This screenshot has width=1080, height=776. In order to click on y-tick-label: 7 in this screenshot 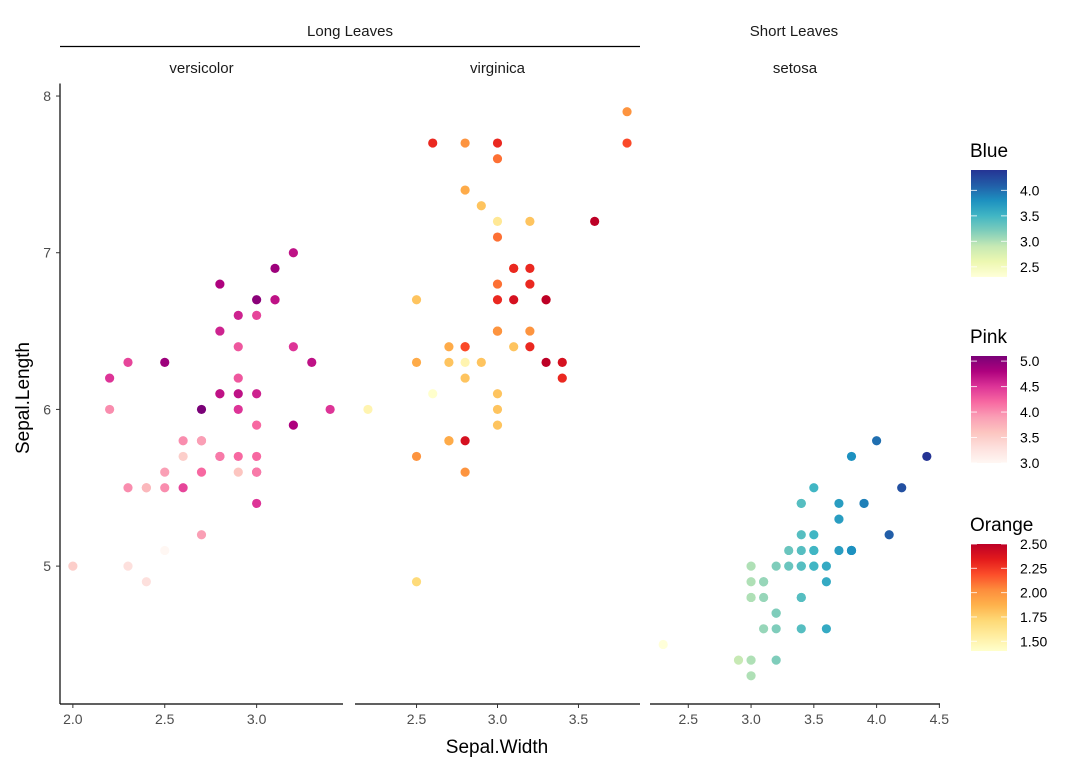, I will do `click(47, 253)`.